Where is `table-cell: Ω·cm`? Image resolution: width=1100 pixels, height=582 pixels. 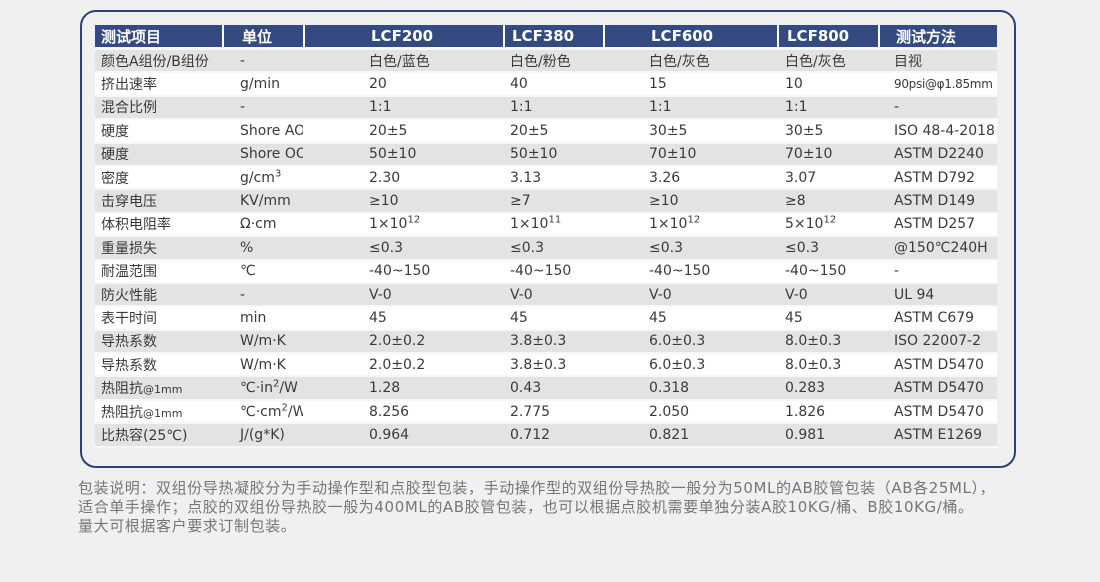
table-cell: Ω·cm is located at coordinates (262, 225).